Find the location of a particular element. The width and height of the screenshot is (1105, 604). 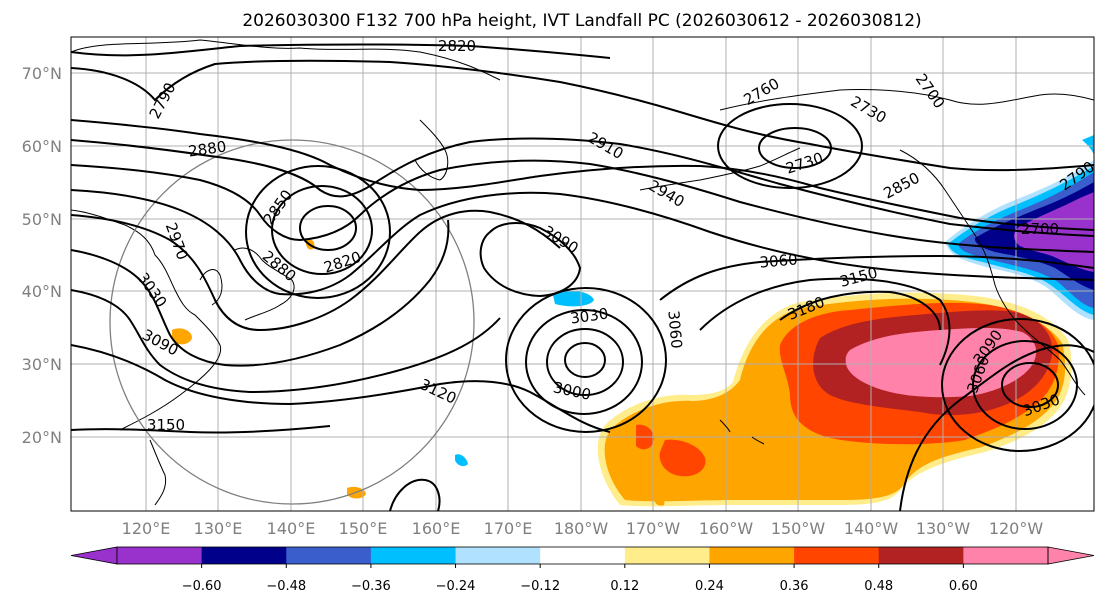

contour-label: 2820 is located at coordinates (457, 46).